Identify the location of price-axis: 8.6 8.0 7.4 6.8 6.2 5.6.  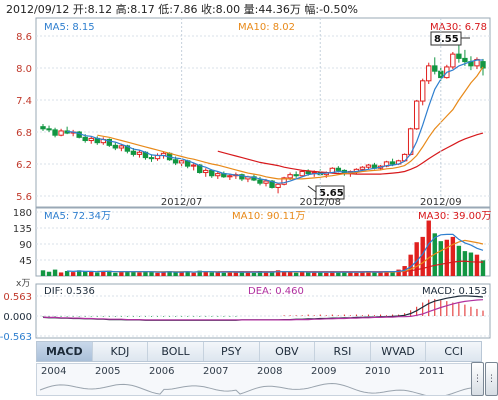
(24, 117).